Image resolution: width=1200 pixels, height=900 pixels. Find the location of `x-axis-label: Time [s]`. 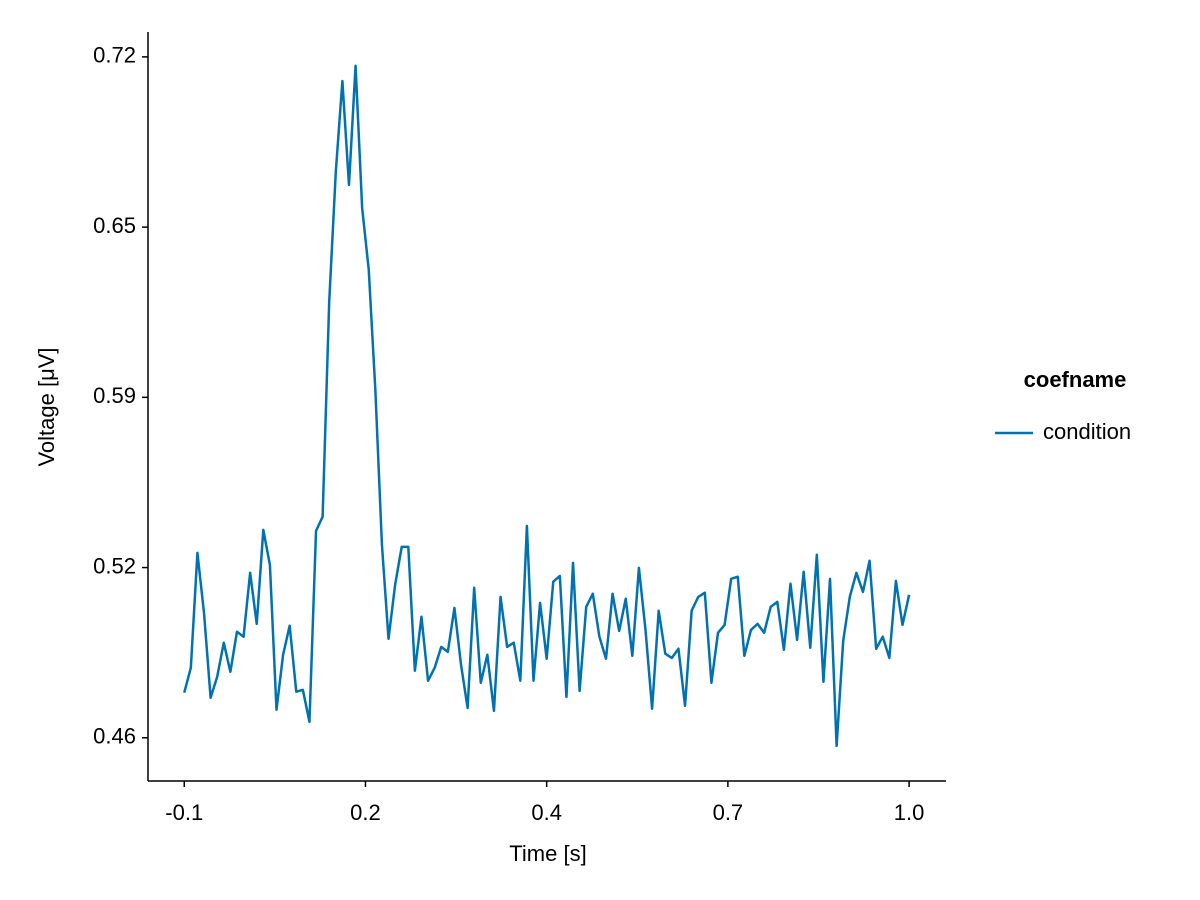

x-axis-label: Time [s] is located at coordinates (547, 853).